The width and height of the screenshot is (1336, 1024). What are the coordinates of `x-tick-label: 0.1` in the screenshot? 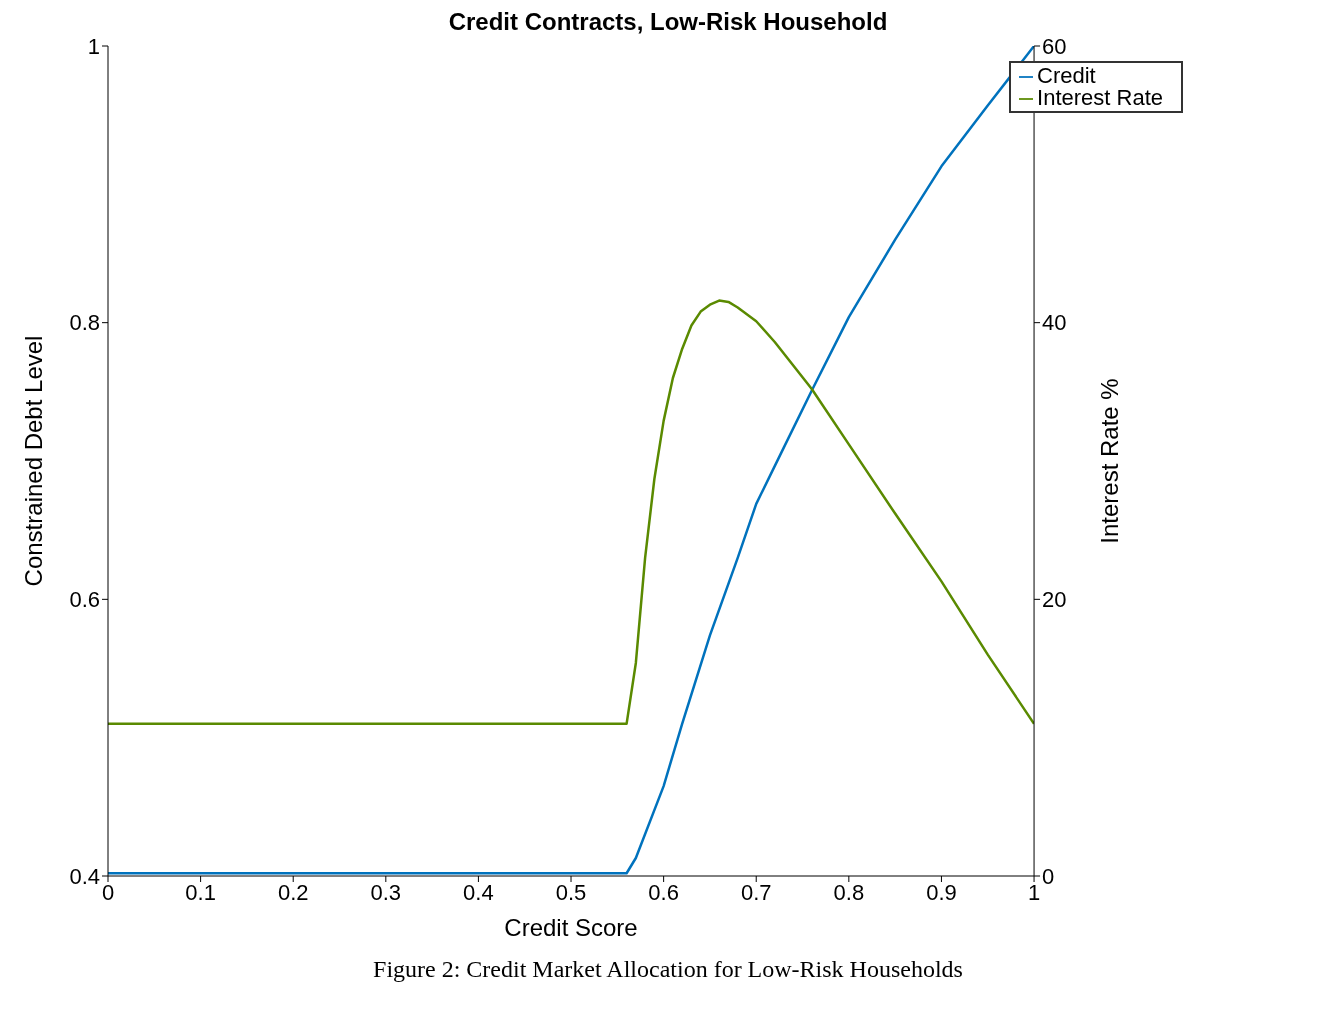 It's located at (200, 892).